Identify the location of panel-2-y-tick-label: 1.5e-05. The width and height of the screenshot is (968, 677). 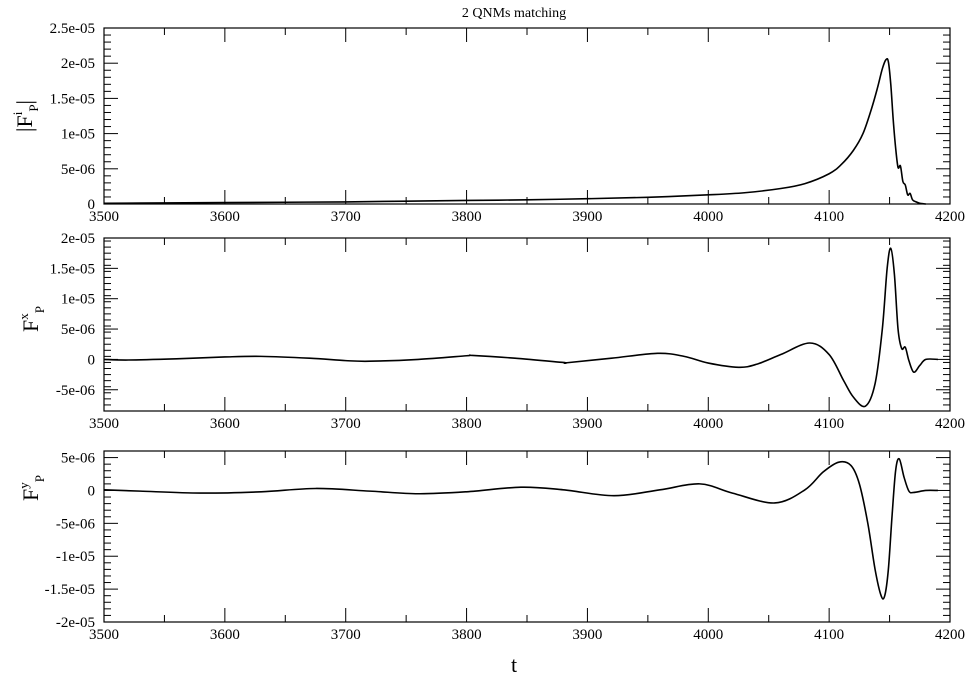
(72, 269).